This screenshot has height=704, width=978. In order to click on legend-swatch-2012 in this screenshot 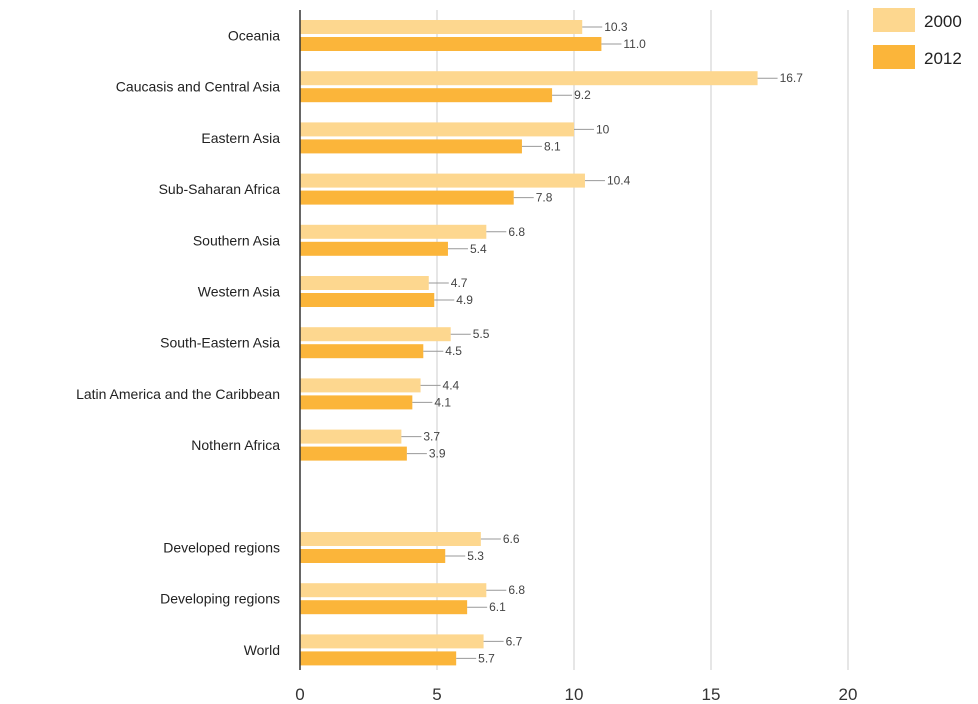, I will do `click(894, 57)`.